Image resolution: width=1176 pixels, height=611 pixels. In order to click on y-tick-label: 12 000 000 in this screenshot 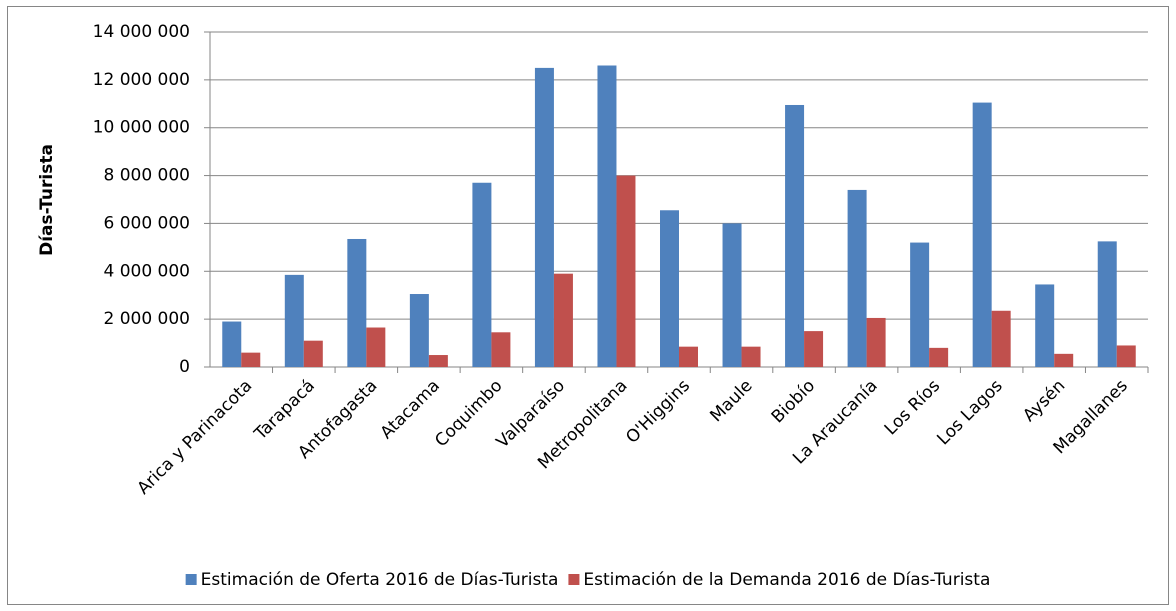, I will do `click(141, 80)`.